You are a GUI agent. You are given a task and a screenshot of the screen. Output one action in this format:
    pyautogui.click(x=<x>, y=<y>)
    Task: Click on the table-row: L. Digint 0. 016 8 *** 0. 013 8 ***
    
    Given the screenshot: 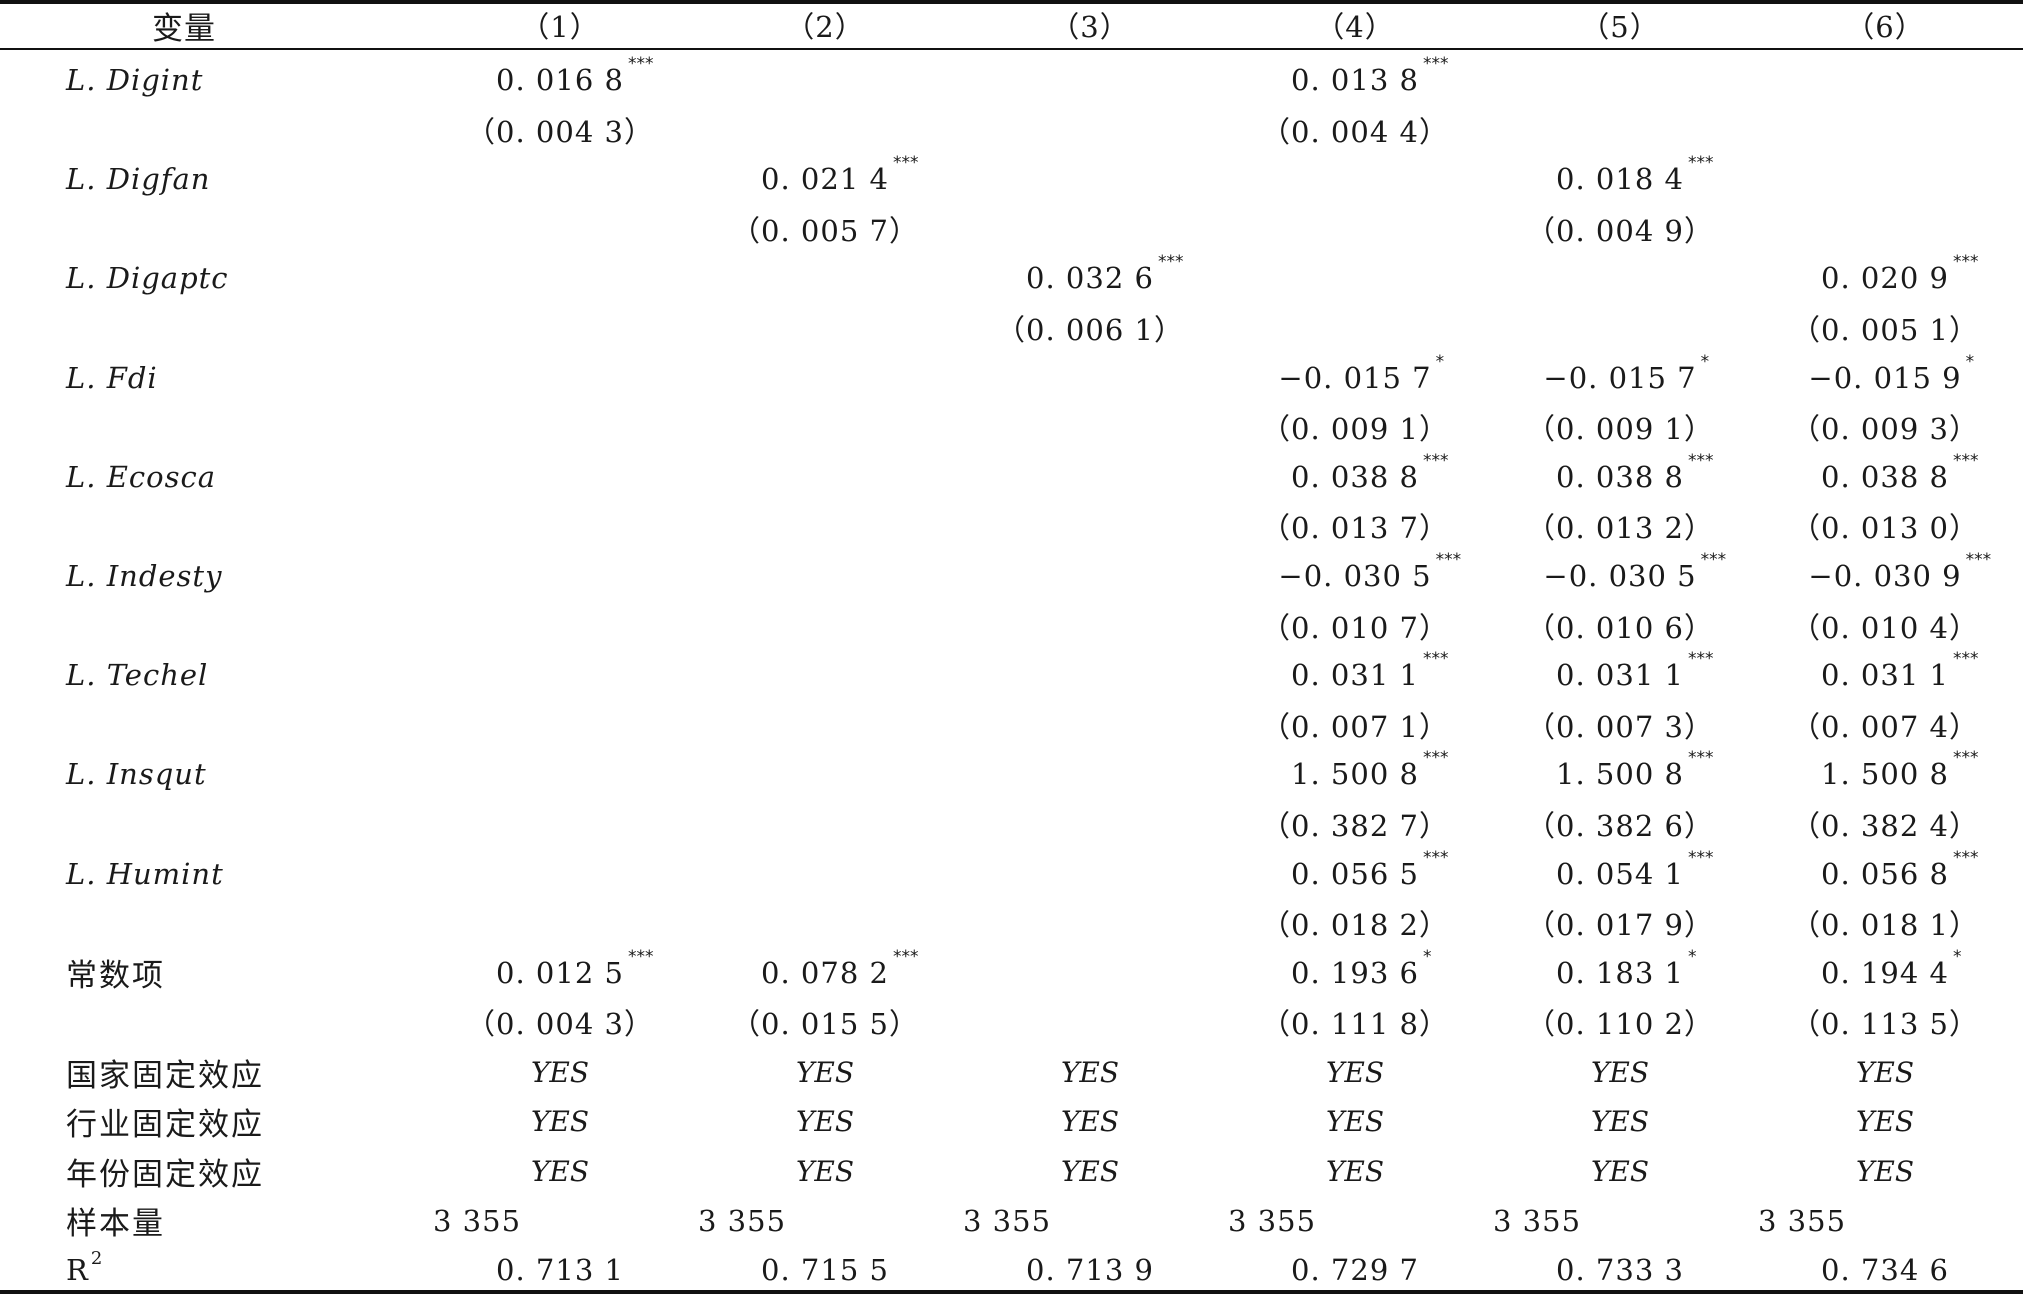 What is the action you would take?
    pyautogui.click(x=1011, y=79)
    